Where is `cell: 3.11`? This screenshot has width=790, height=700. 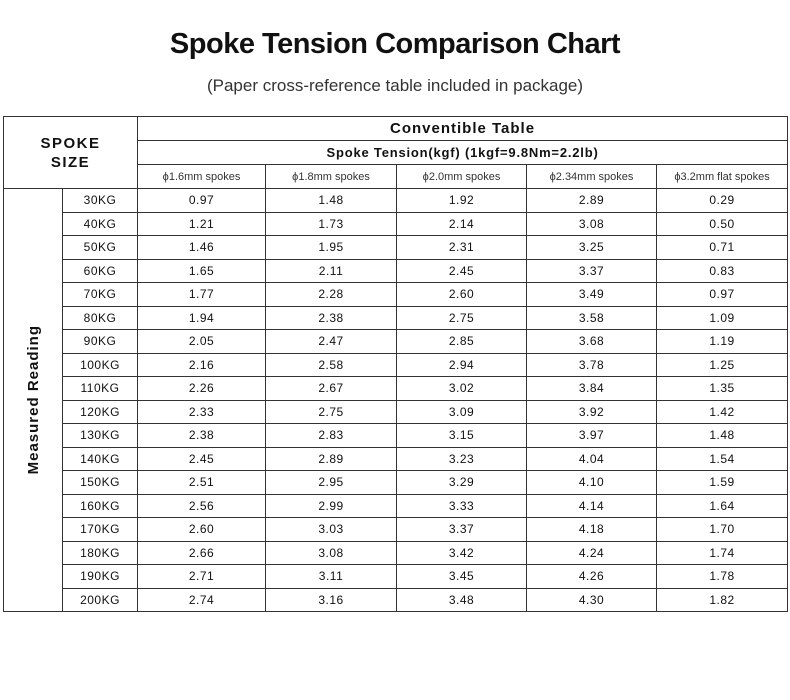
cell: 3.11 is located at coordinates (331, 576).